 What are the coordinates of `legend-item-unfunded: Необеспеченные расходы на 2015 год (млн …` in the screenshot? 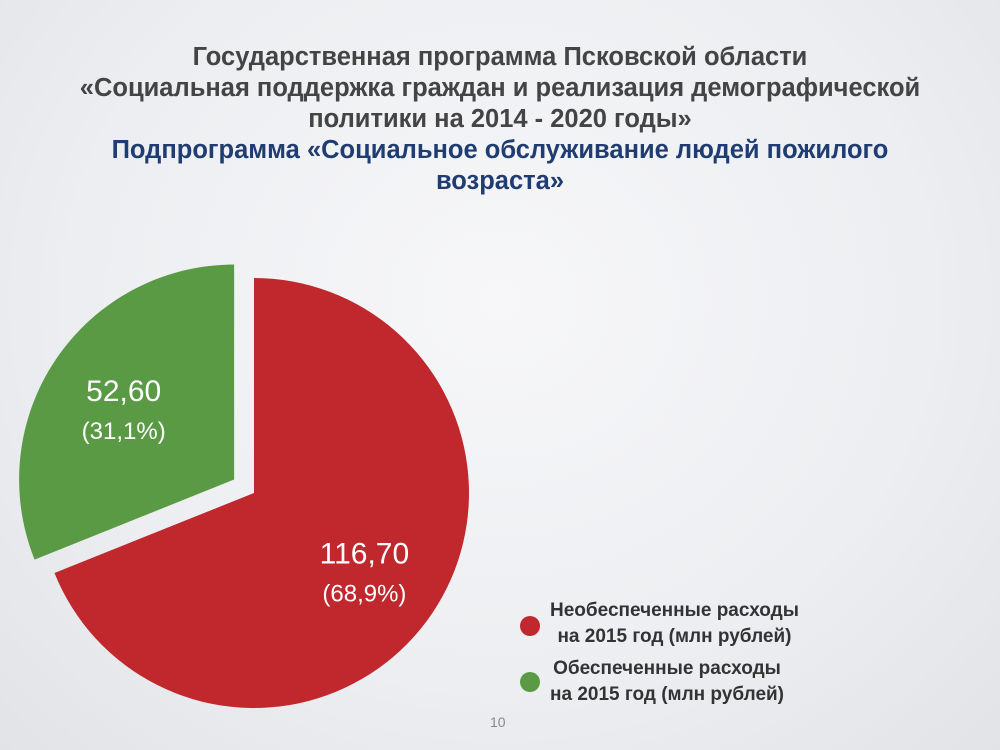 It's located at (700, 627).